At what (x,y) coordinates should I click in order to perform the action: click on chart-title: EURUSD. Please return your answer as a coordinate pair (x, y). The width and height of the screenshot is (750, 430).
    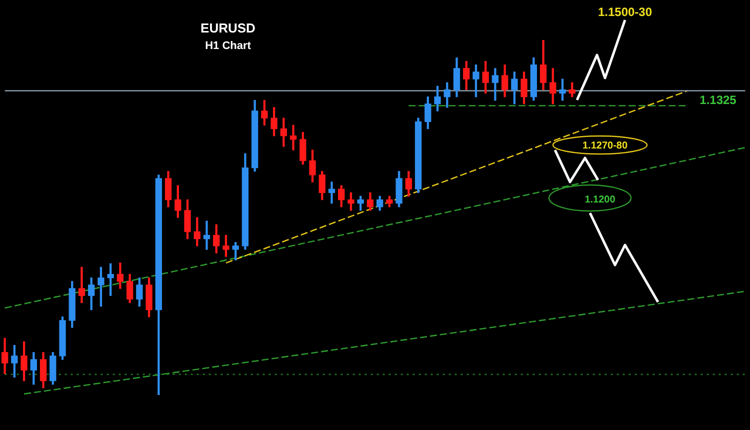
    Looking at the image, I should click on (228, 28).